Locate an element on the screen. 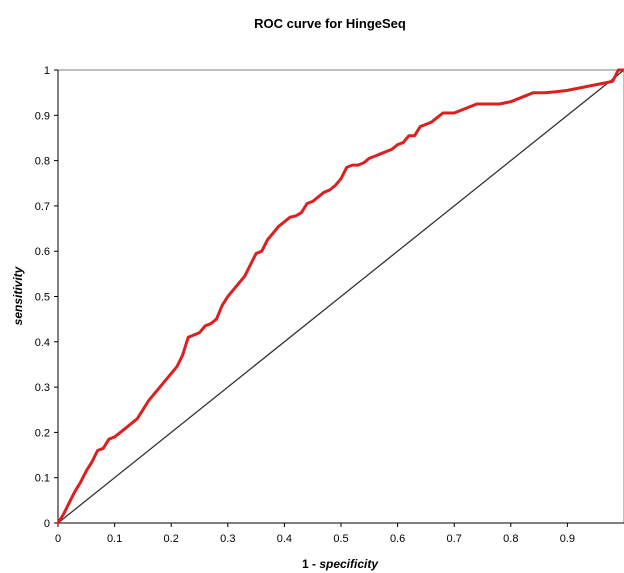  y-tick-label: 0.6 is located at coordinates (42, 252).